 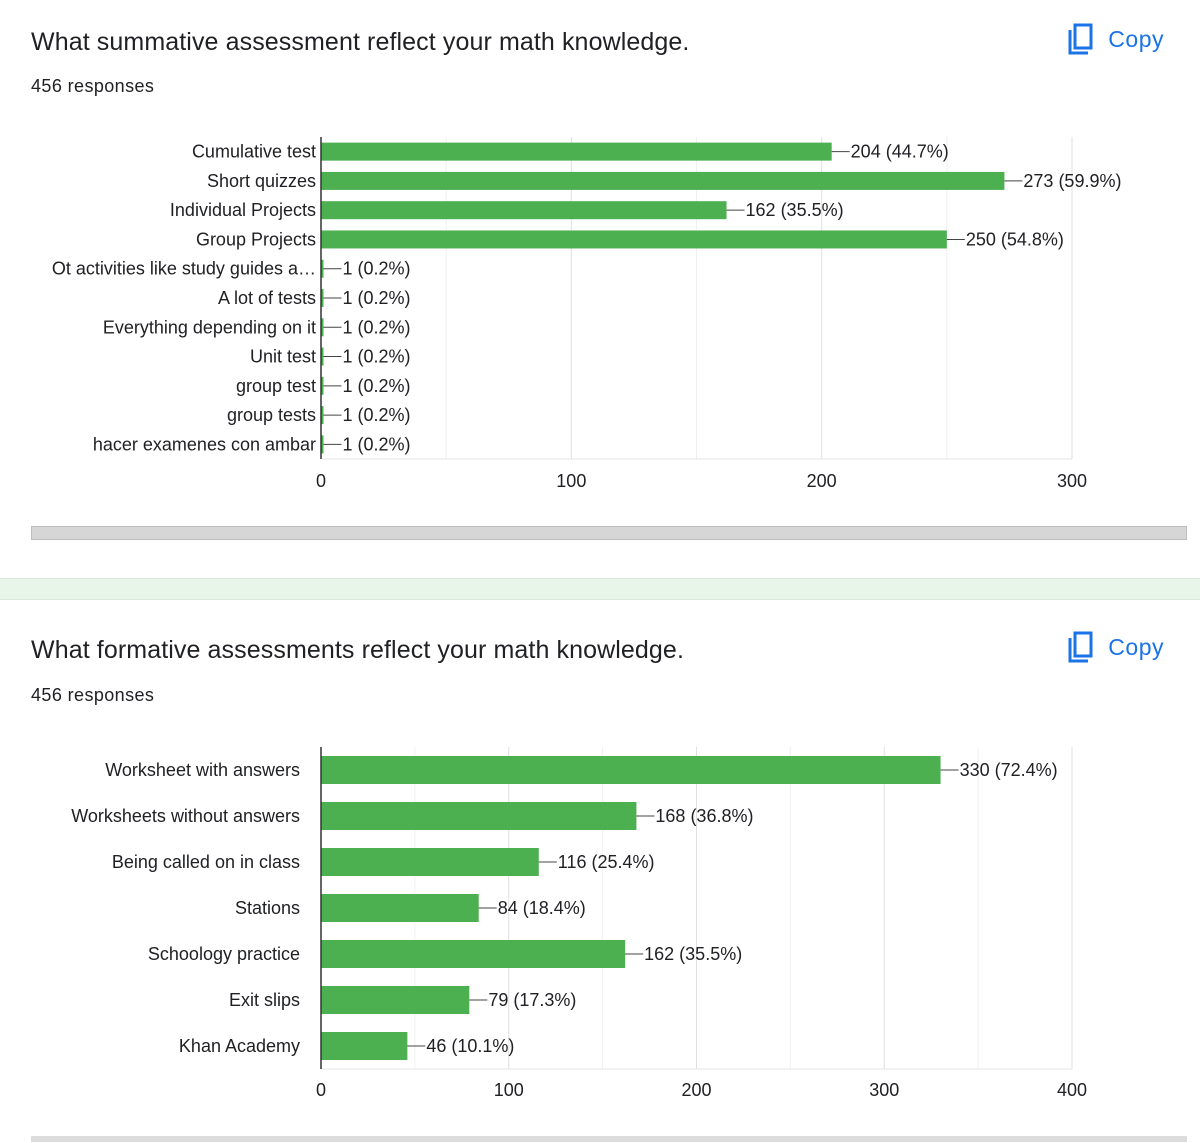 What do you see at coordinates (542, 908) in the screenshot?
I see `data-label: 84 (18.4%)` at bounding box center [542, 908].